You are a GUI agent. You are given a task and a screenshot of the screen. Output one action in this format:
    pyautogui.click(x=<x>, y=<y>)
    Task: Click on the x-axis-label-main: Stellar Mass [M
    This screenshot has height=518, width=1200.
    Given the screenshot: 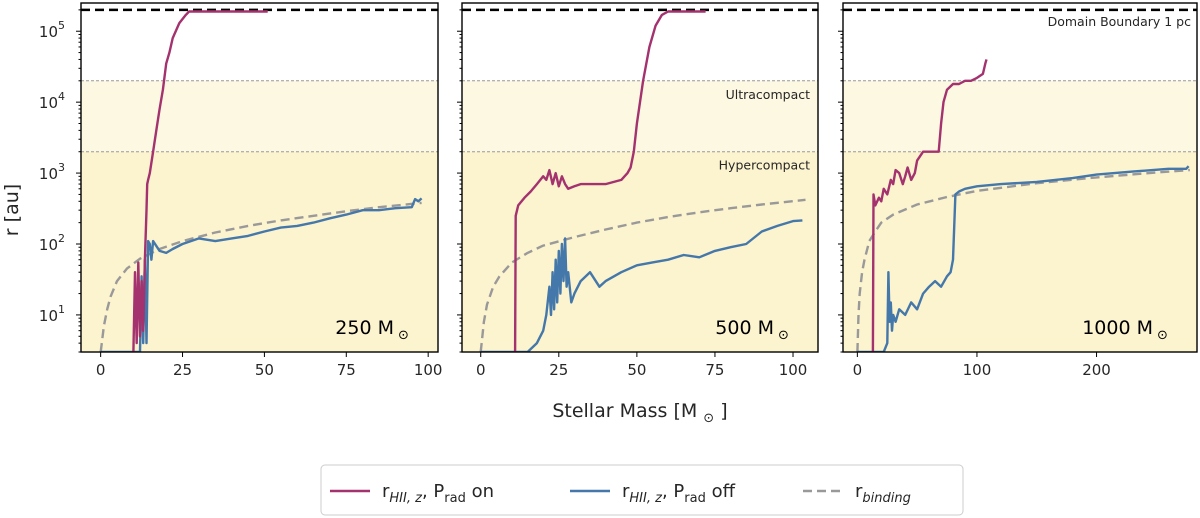 What is the action you would take?
    pyautogui.click(x=624, y=411)
    